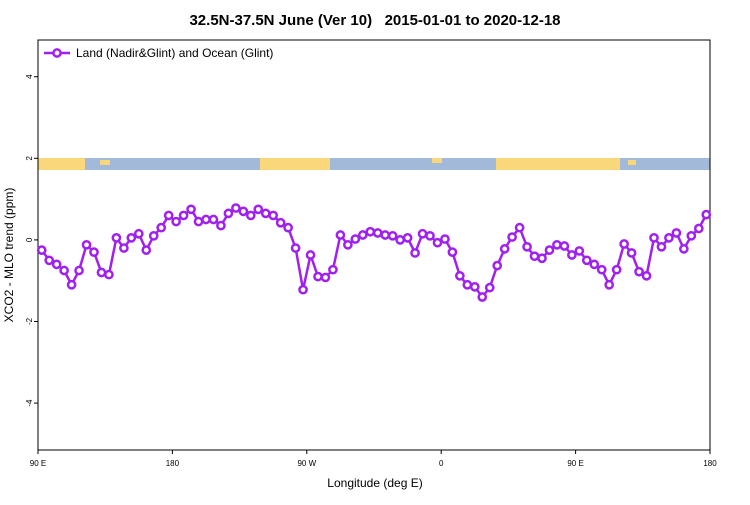 This screenshot has height=505, width=750. I want to click on y-tick-label: -2, so click(29, 321).